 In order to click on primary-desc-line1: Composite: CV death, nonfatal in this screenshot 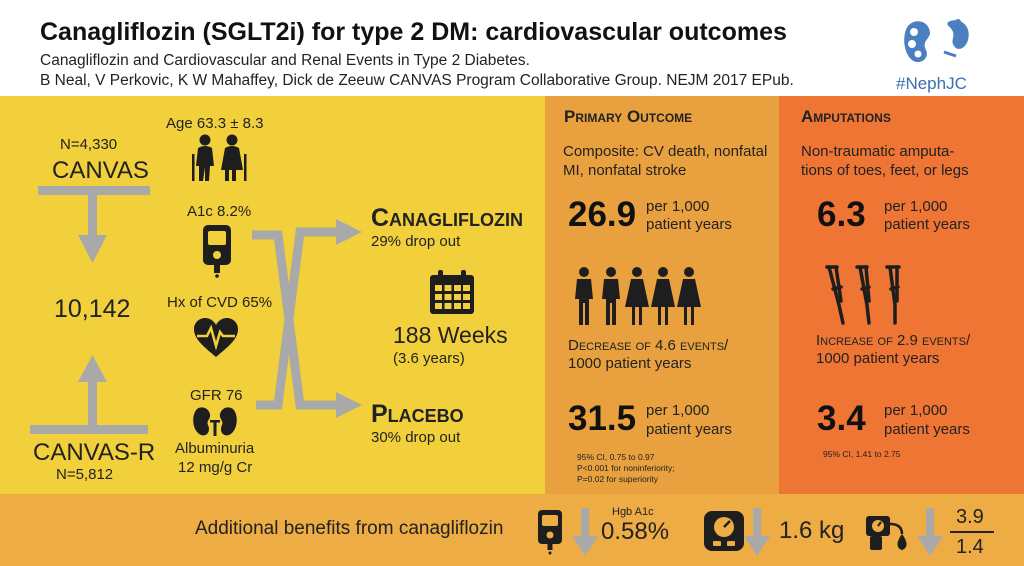, I will do `click(665, 151)`.